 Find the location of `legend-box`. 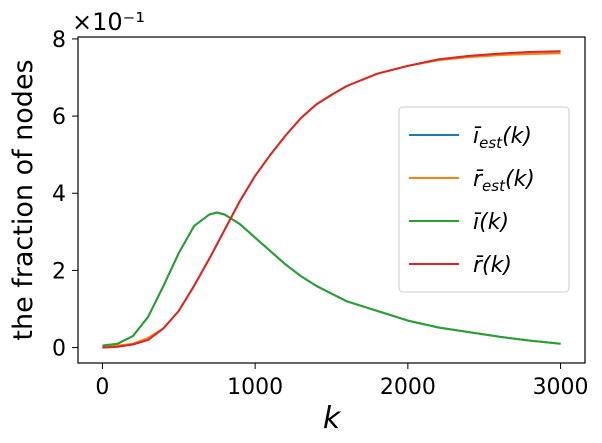

legend-box is located at coordinates (484, 199).